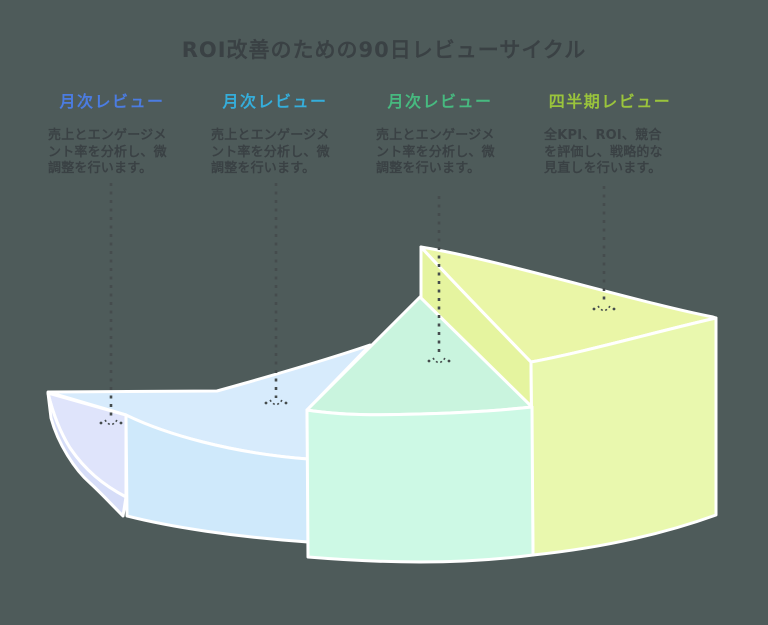 The height and width of the screenshot is (625, 768). What do you see at coordinates (440, 101) in the screenshot?
I see `step-label-3: 月次レビュー` at bounding box center [440, 101].